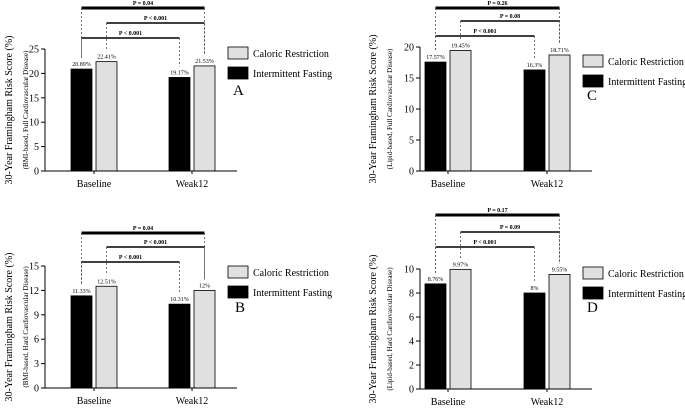 Image resolution: width=685 pixels, height=413 pixels. Describe the element at coordinates (204, 62) in the screenshot. I see `data-label: 21.53%` at that location.